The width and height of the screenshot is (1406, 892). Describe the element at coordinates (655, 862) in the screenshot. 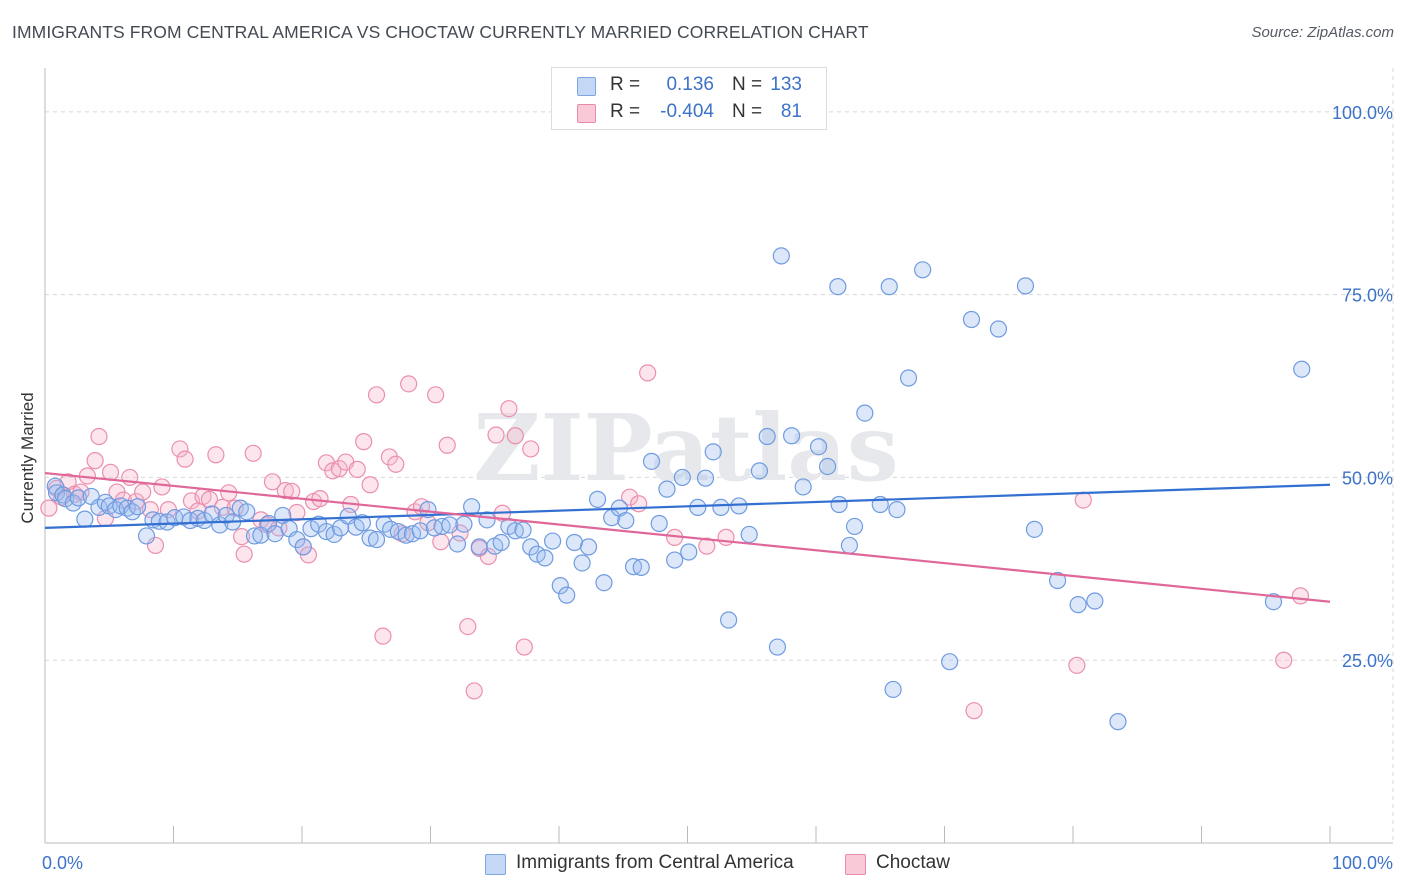

I see `legend-label: Immigrants from Central America` at that location.